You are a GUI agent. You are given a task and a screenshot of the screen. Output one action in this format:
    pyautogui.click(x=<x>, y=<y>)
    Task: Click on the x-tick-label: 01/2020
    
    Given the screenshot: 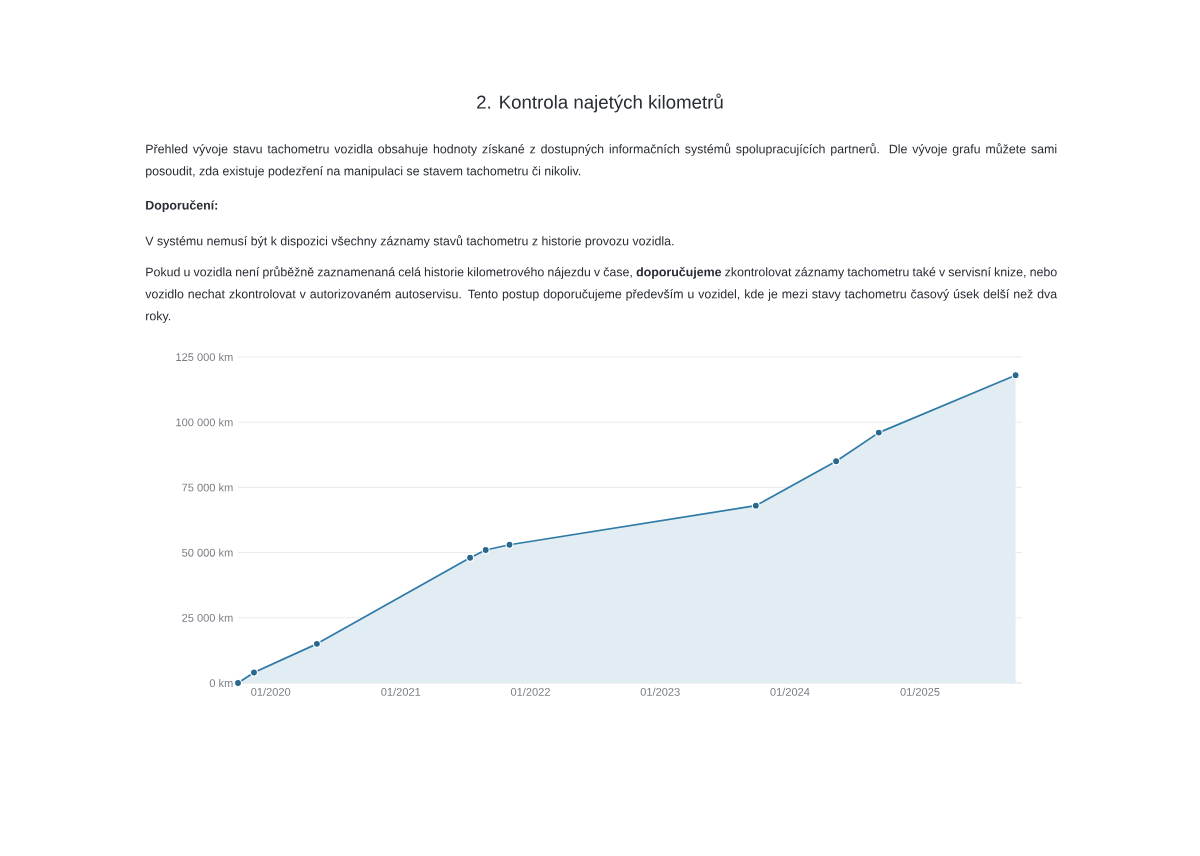 What is the action you would take?
    pyautogui.click(x=271, y=691)
    